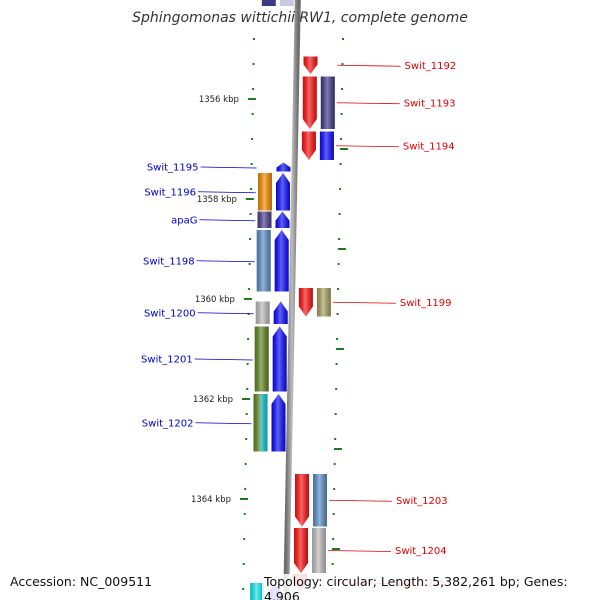  Describe the element at coordinates (168, 423) in the screenshot. I see `forward-gene-label: Swit_1202` at that location.